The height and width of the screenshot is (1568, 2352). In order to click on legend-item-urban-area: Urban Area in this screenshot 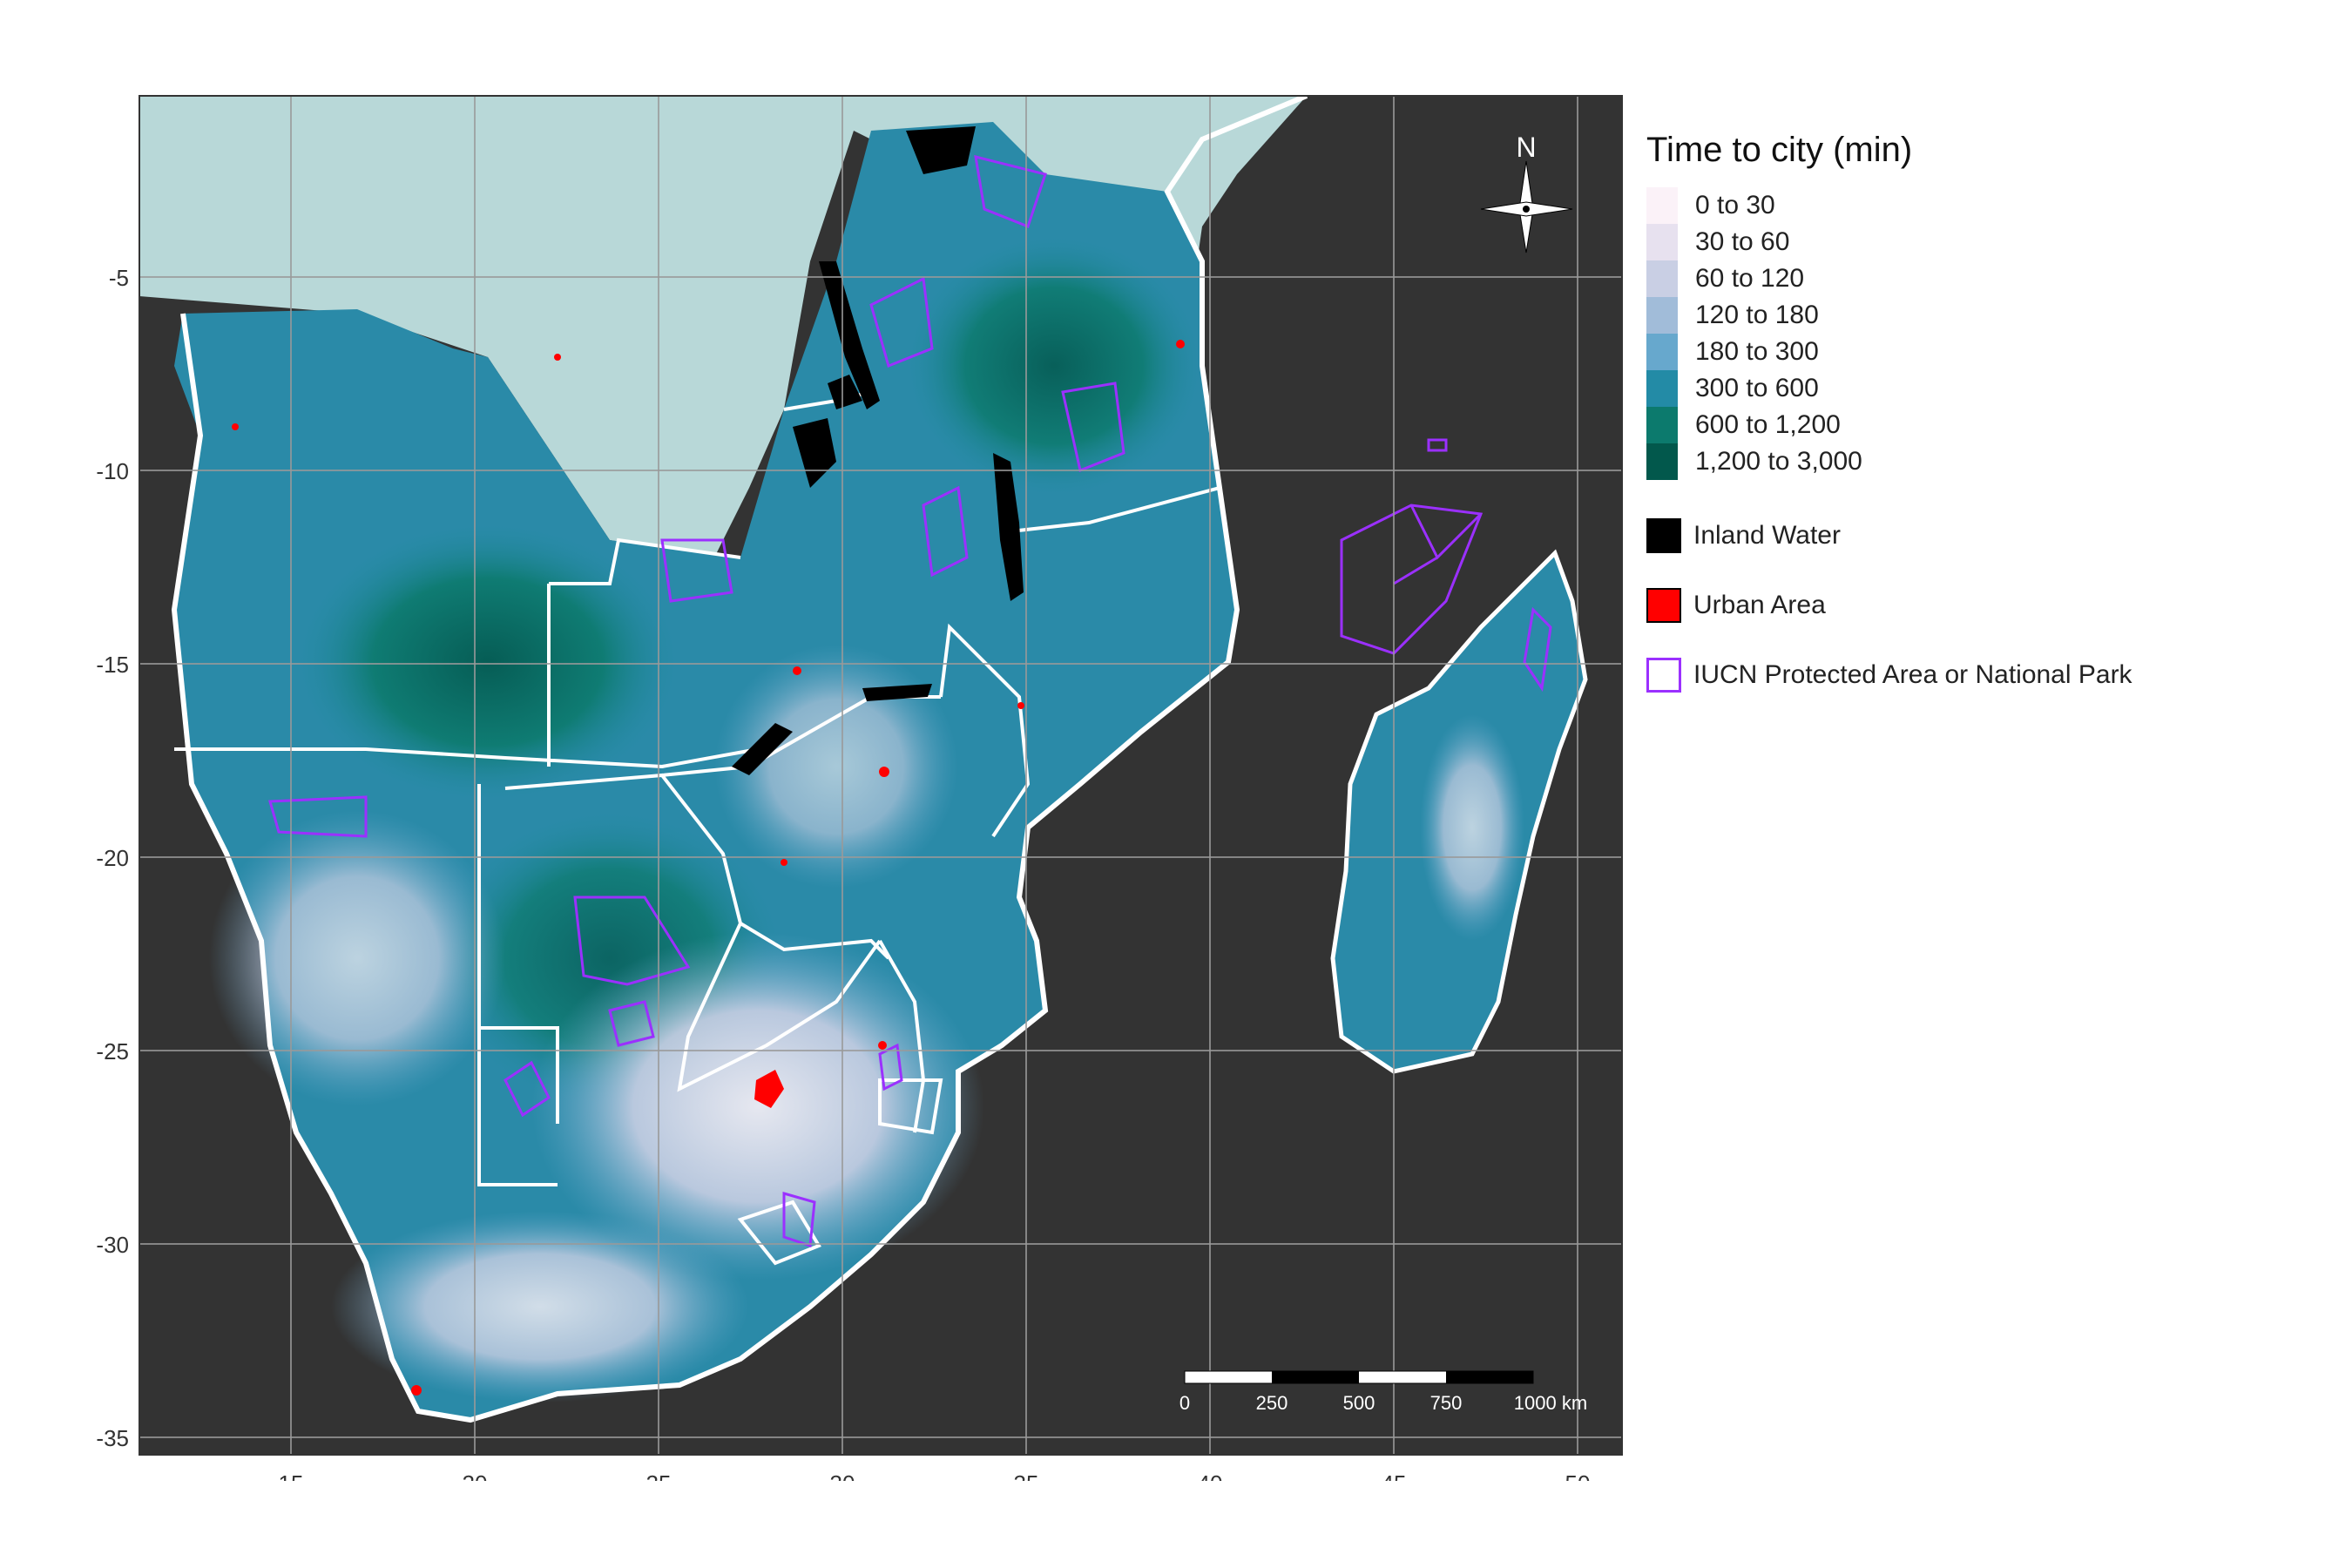, I will do `click(1986, 605)`.